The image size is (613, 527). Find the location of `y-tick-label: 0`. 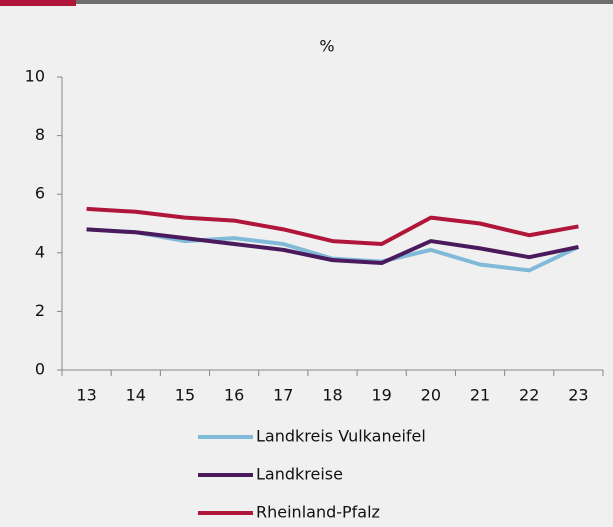

y-tick-label: 0 is located at coordinates (40, 369).